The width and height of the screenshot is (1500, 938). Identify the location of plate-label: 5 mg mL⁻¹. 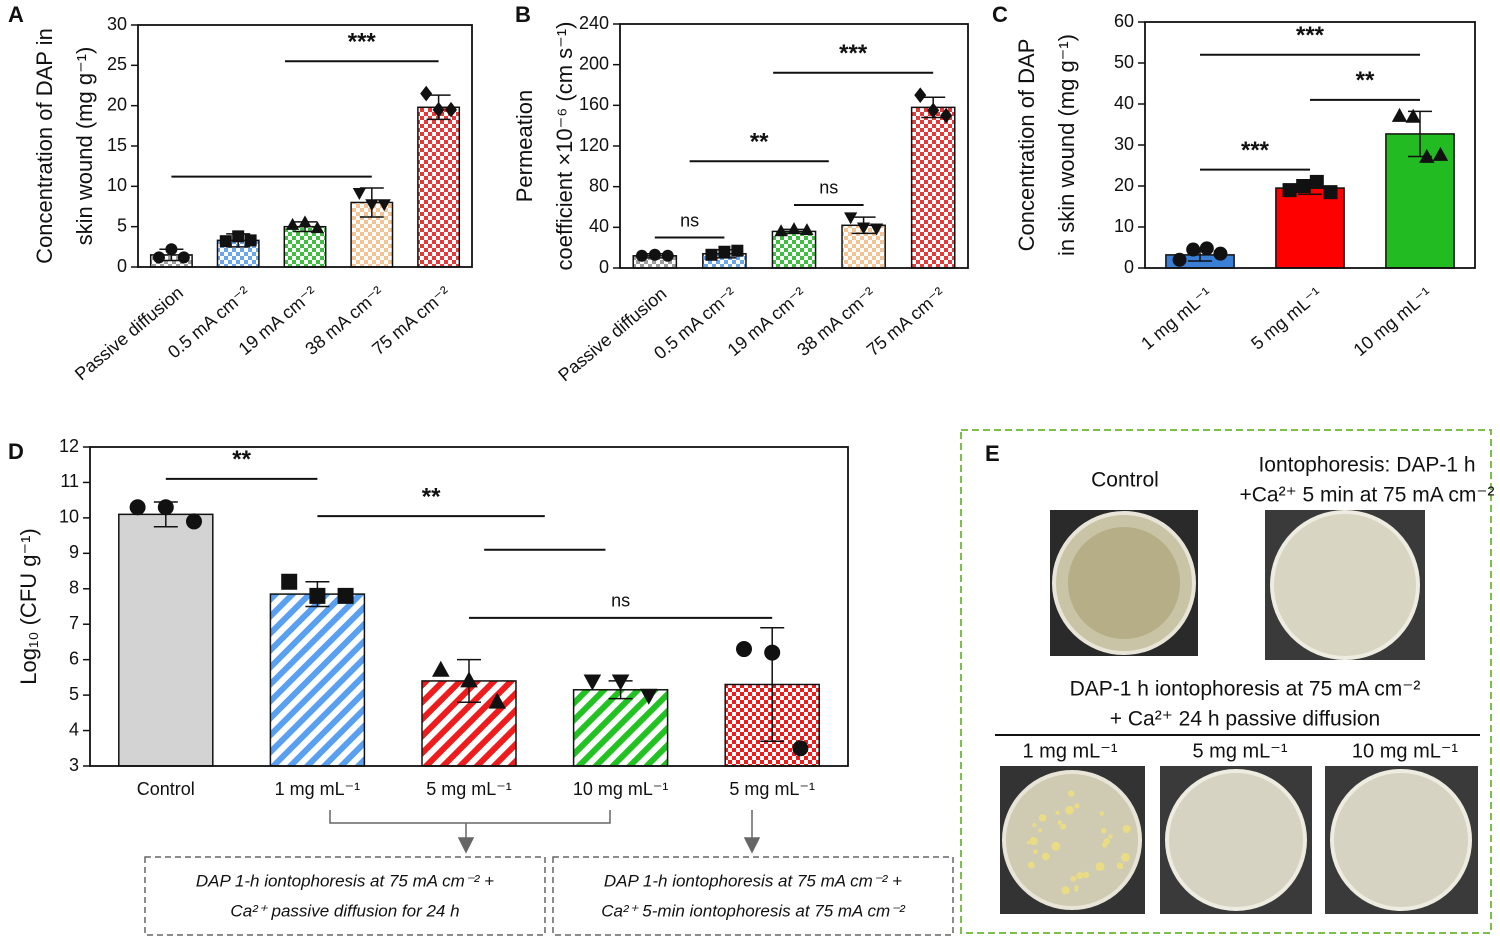
(1239, 751).